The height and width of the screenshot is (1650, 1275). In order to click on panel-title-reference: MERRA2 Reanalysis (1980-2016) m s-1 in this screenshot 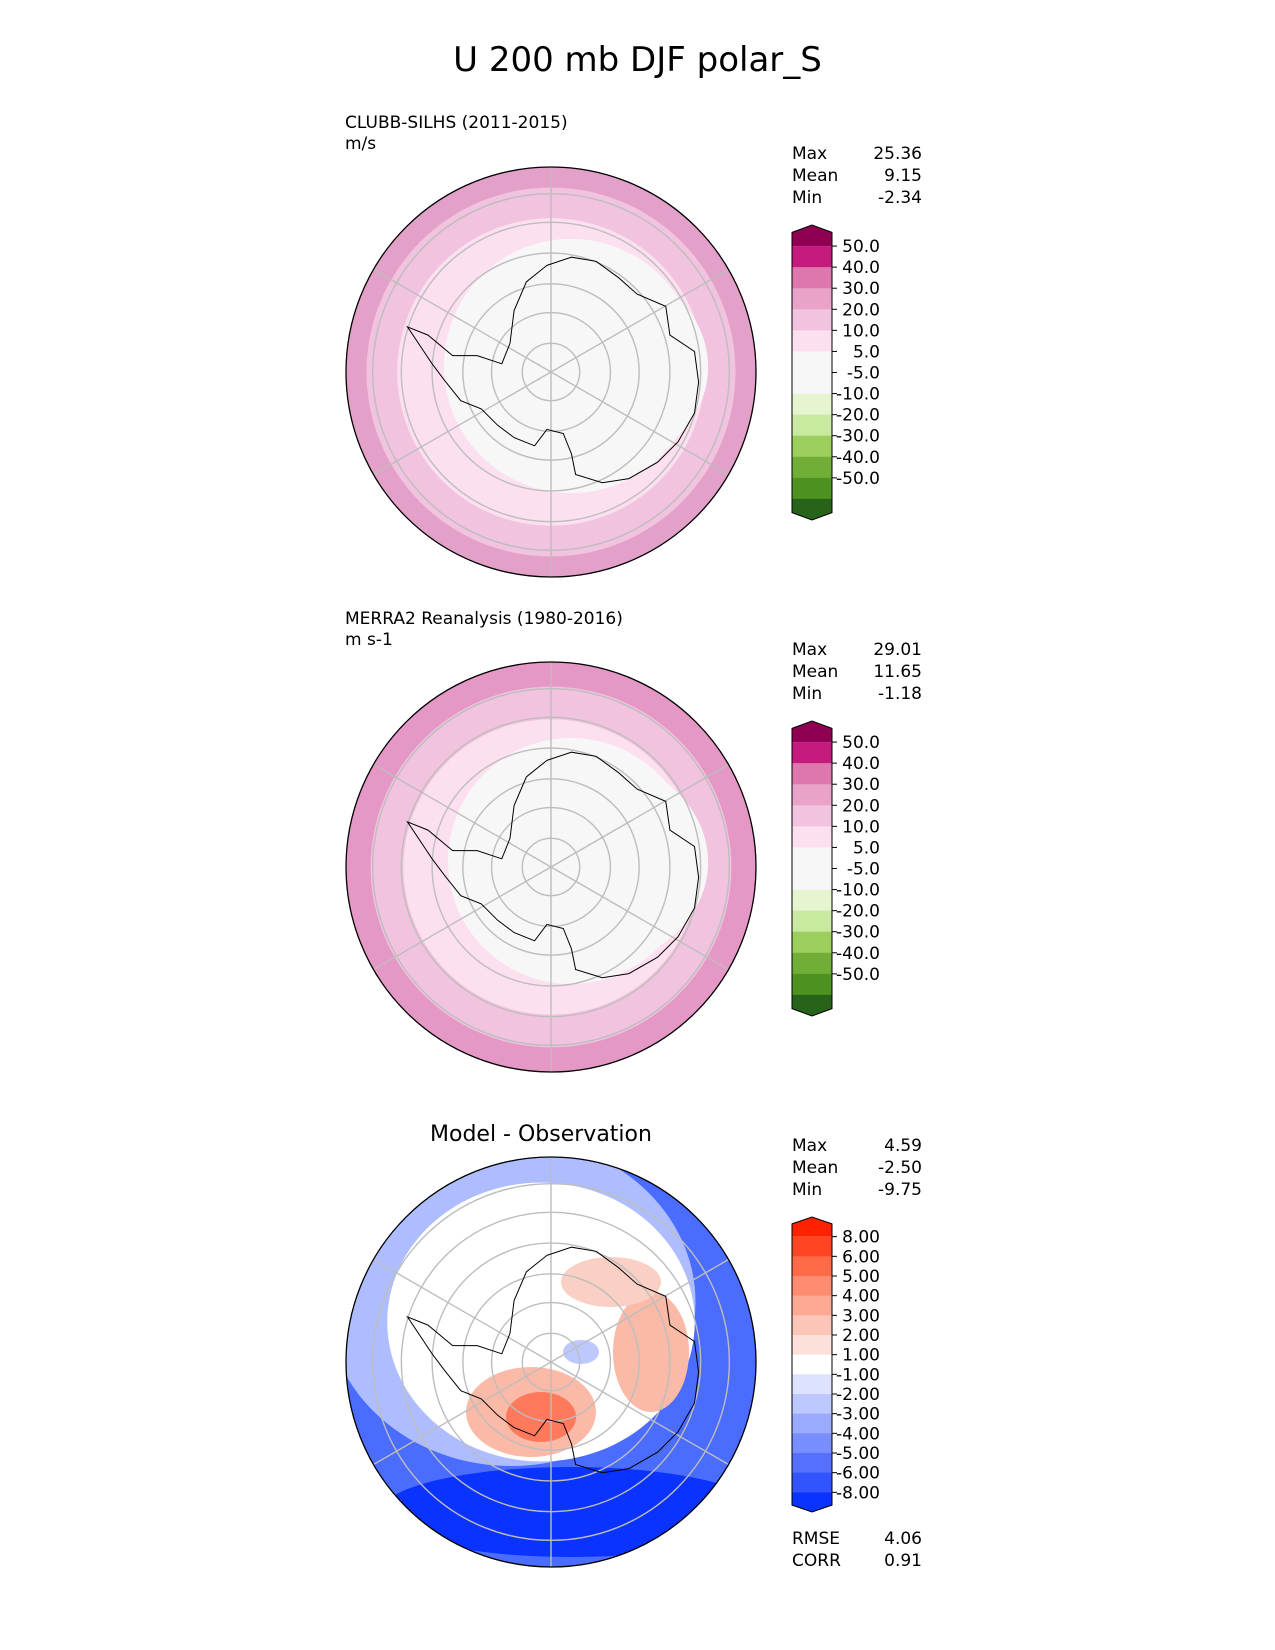, I will do `click(484, 630)`.